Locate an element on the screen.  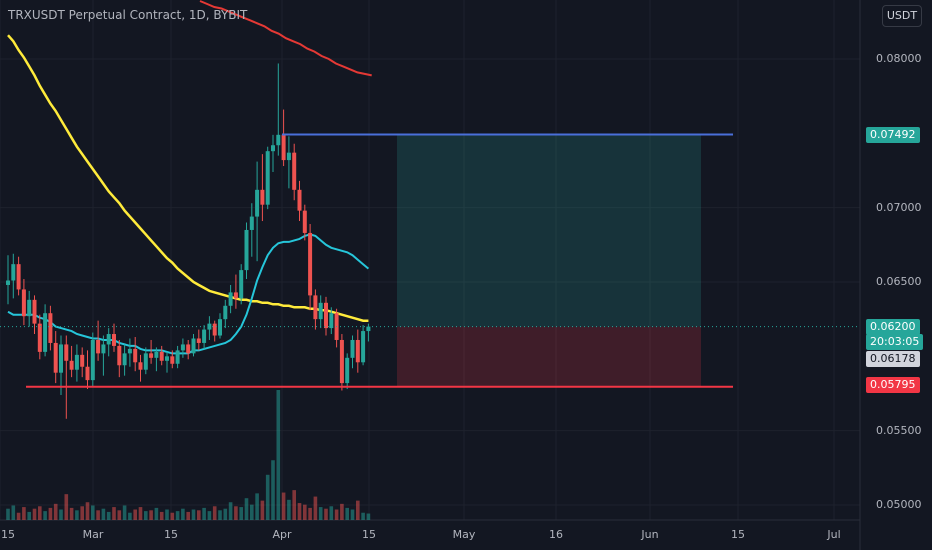
chart-title: TRXUSDT Perpetual Contract, 1D, BYBIT is located at coordinates (128, 15).